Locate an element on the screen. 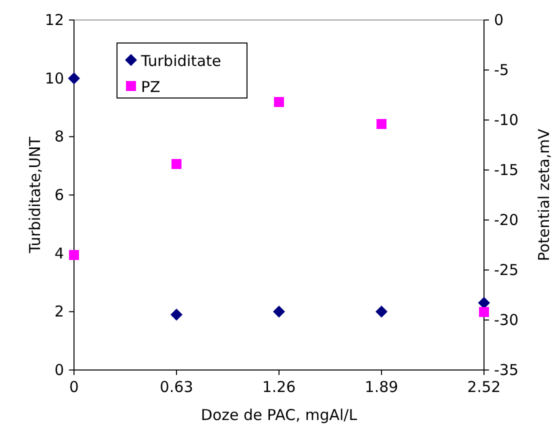 This screenshot has height=436, width=555. x-tick-label: 1.89 is located at coordinates (381, 387).